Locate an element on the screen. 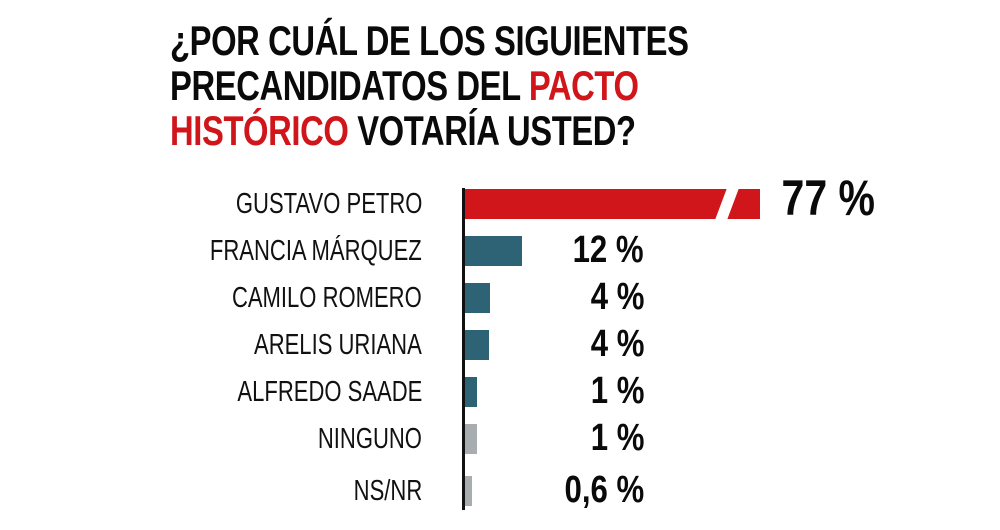 The width and height of the screenshot is (1000, 530). category-label: GUSTAVO PETRO is located at coordinates (328, 204).